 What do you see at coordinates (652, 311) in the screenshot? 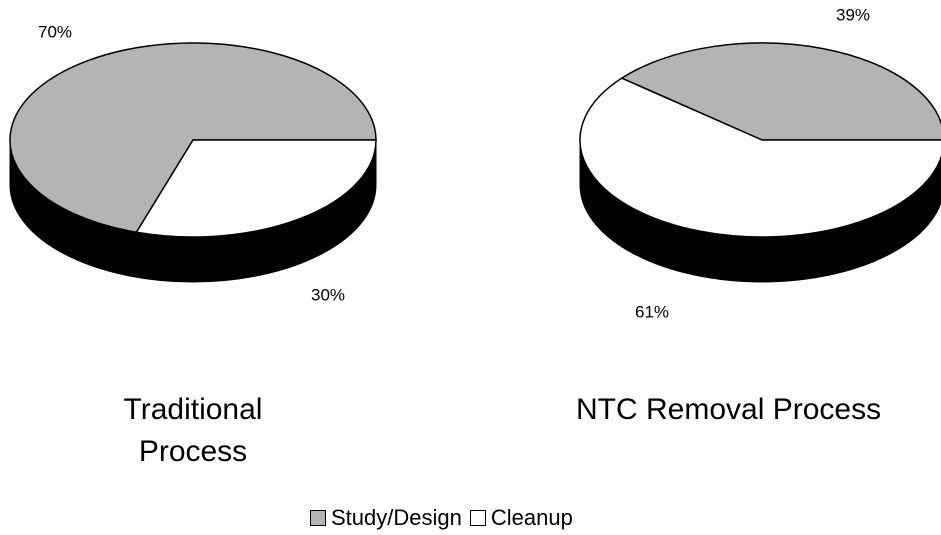
I see `data-label: 61%` at bounding box center [652, 311].